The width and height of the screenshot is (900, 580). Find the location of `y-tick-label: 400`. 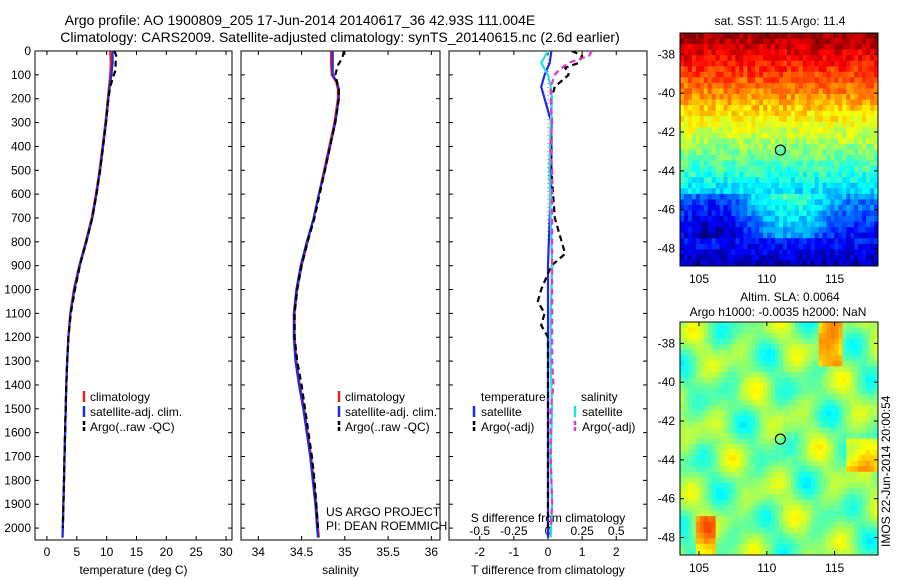

y-tick-label: 400 is located at coordinates (21, 146).